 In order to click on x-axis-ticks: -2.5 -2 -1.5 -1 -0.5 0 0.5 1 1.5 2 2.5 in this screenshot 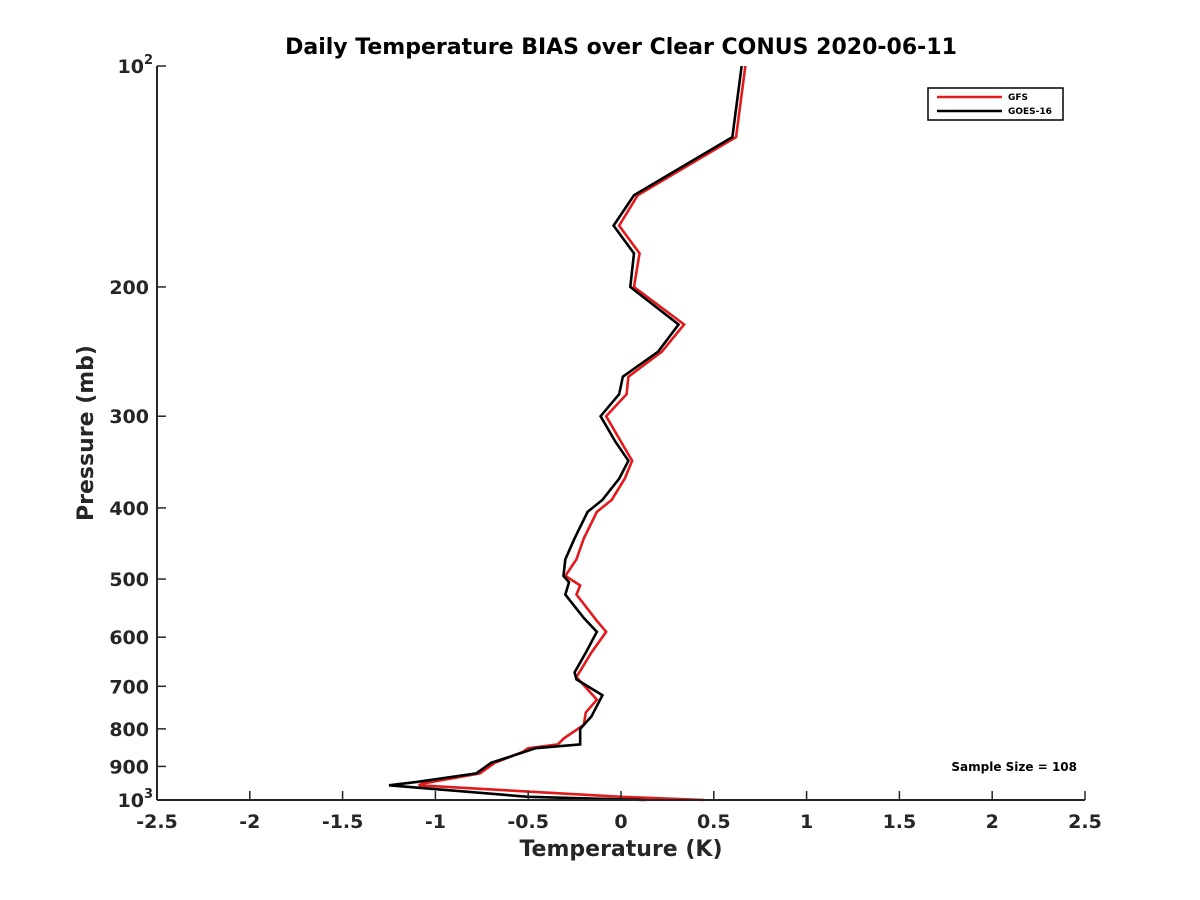, I will do `click(619, 812)`.